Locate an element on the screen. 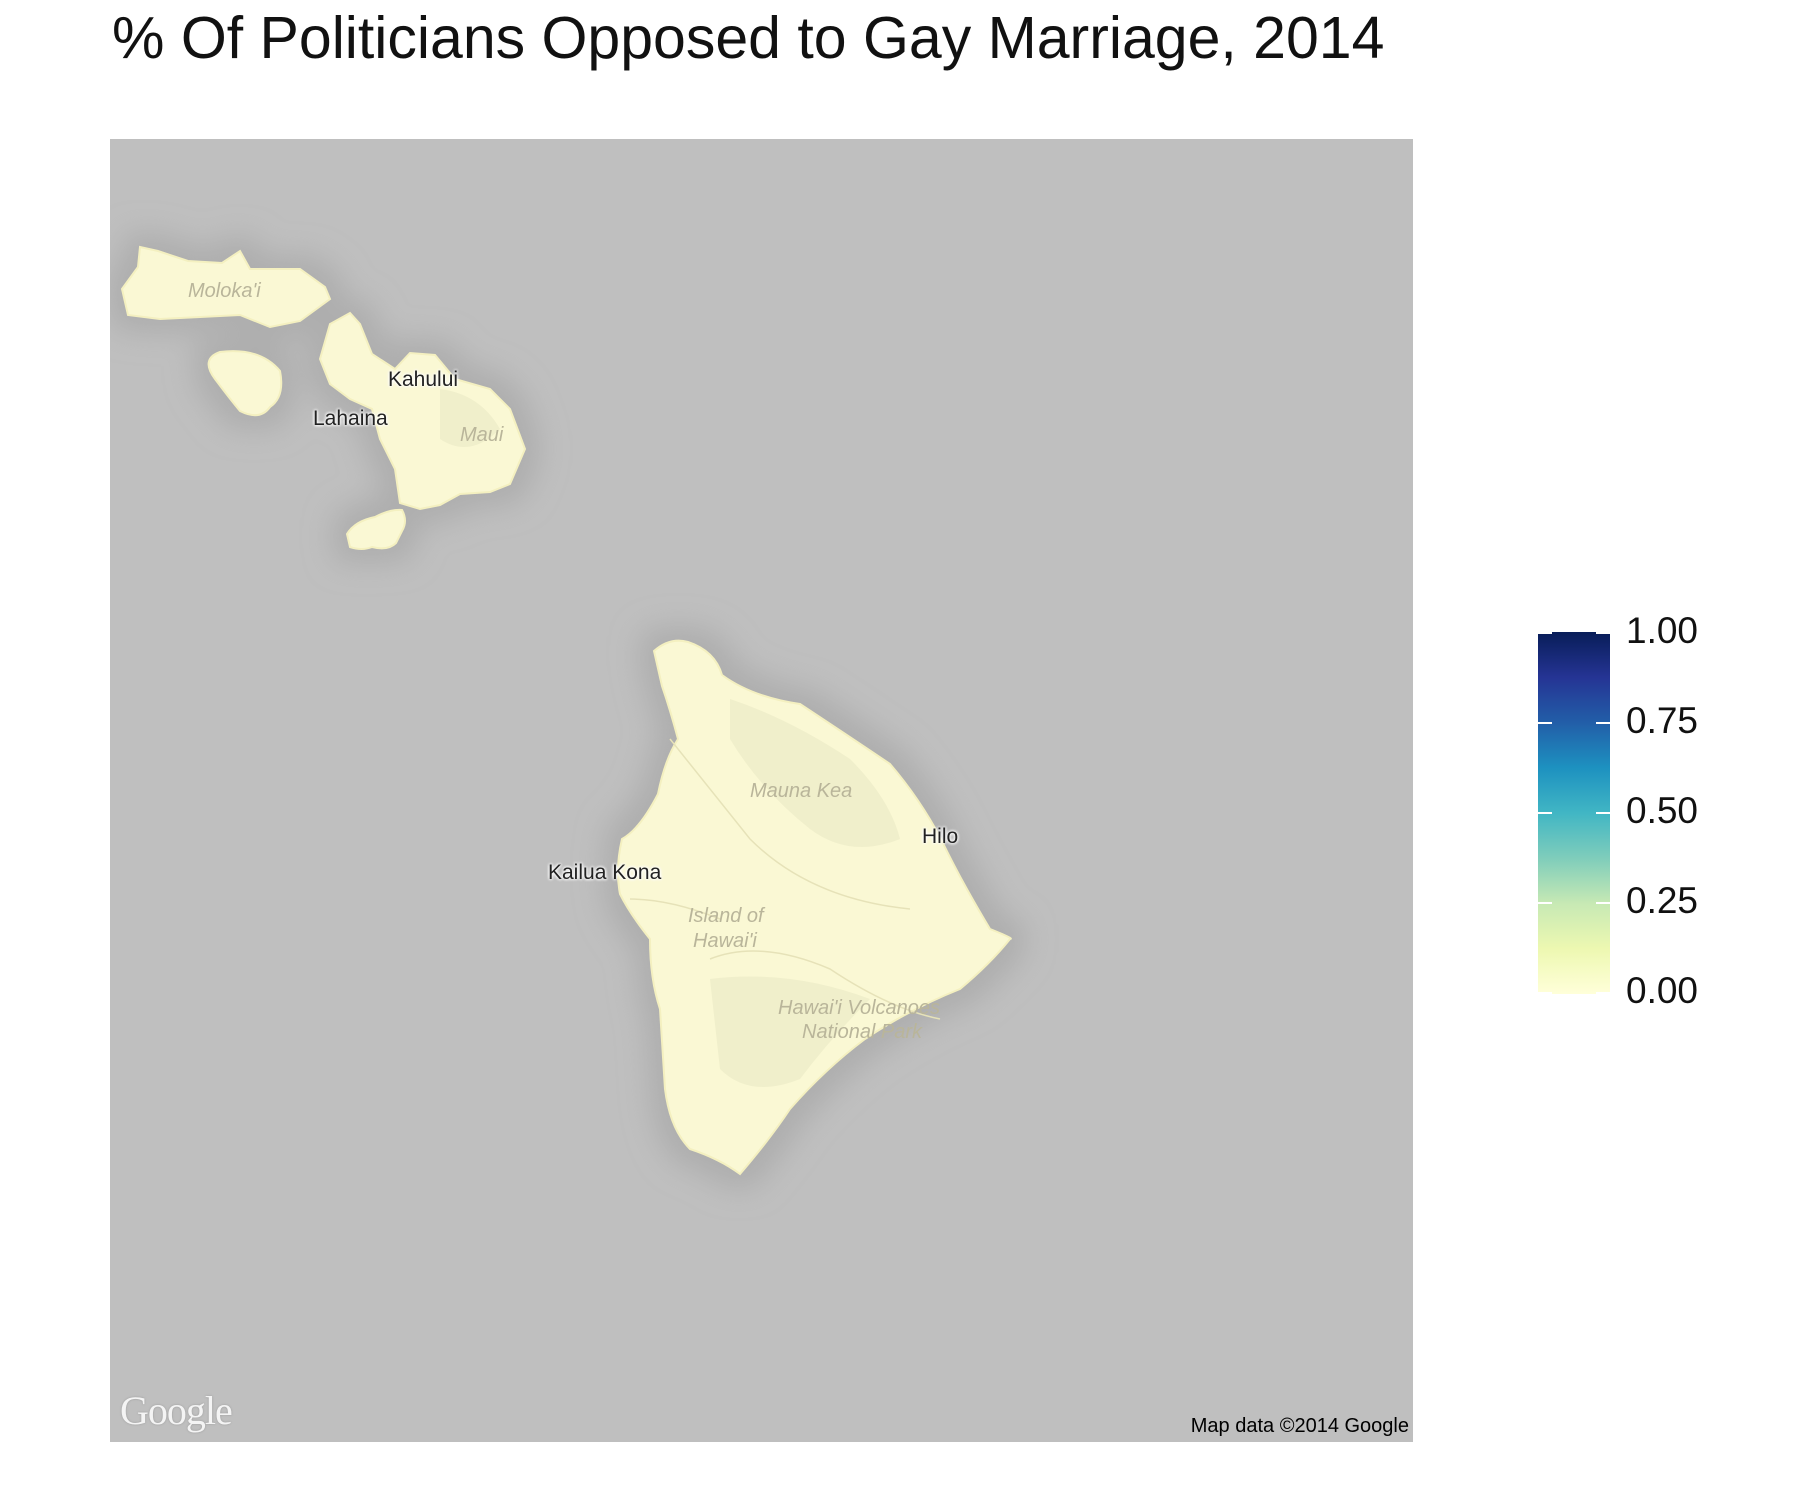  island-maui is located at coordinates (422, 411).